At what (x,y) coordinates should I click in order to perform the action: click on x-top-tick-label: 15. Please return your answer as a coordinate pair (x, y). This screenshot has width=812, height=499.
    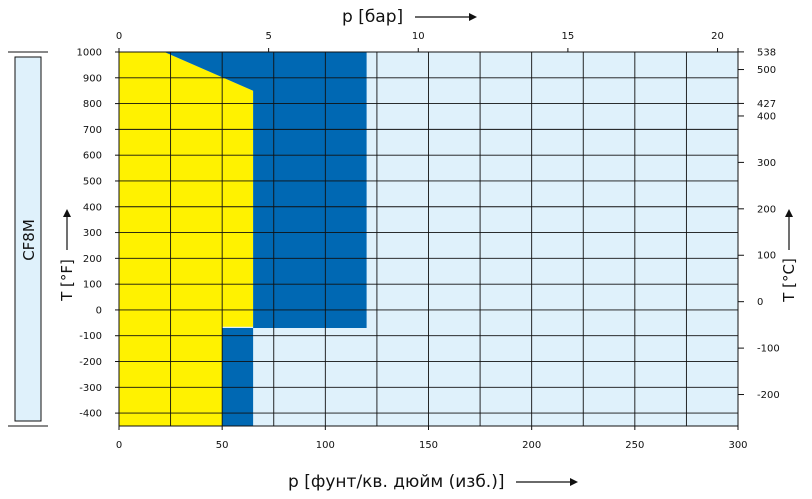
    Looking at the image, I should click on (568, 36).